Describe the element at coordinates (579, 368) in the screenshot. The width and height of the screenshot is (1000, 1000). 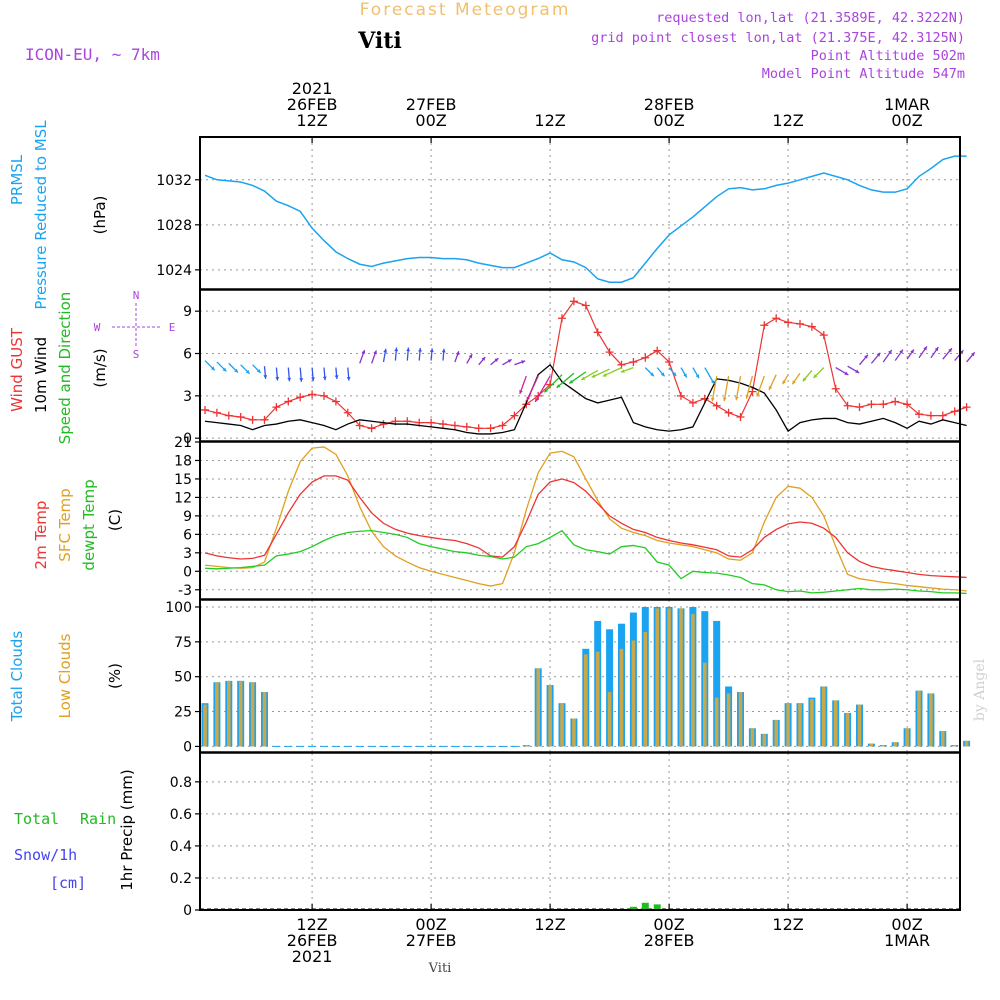
I see `panel-wind: 0 3 6 9` at that location.